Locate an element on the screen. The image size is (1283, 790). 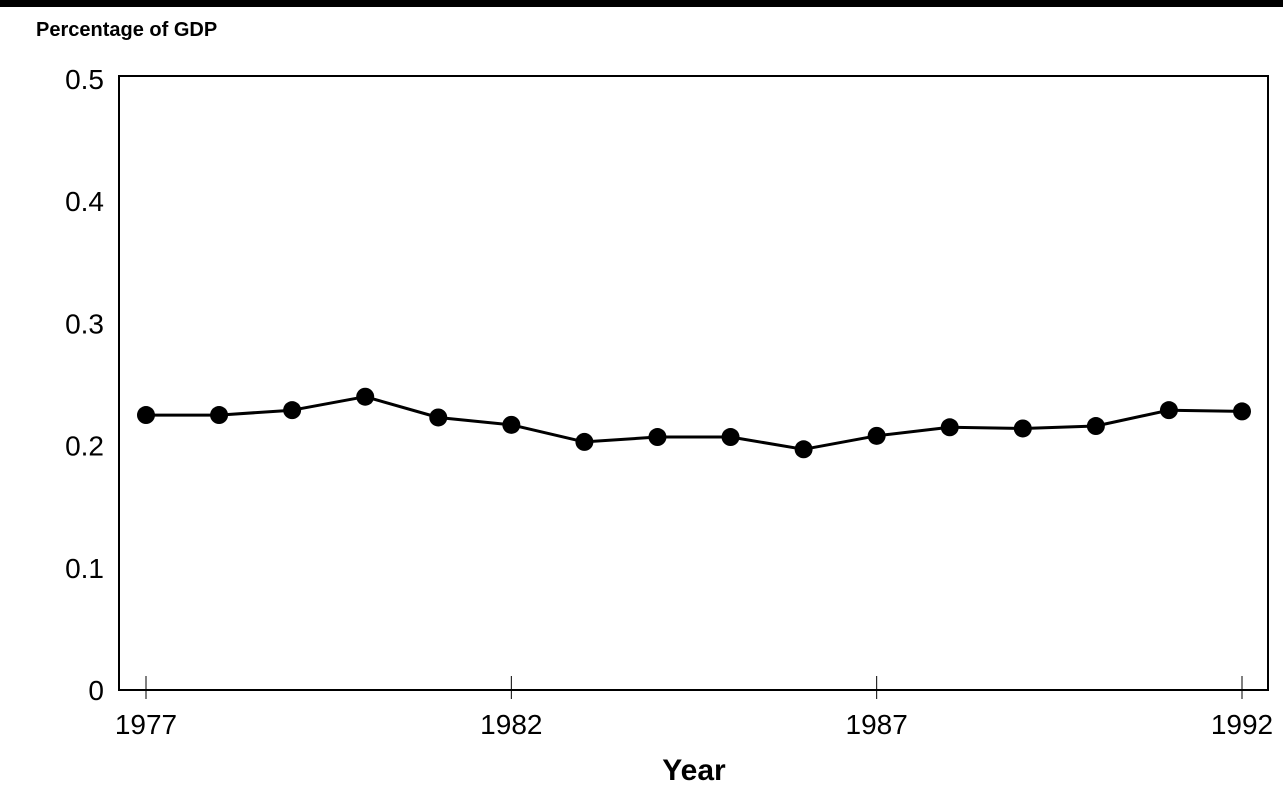
series-markers is located at coordinates (694, 423).